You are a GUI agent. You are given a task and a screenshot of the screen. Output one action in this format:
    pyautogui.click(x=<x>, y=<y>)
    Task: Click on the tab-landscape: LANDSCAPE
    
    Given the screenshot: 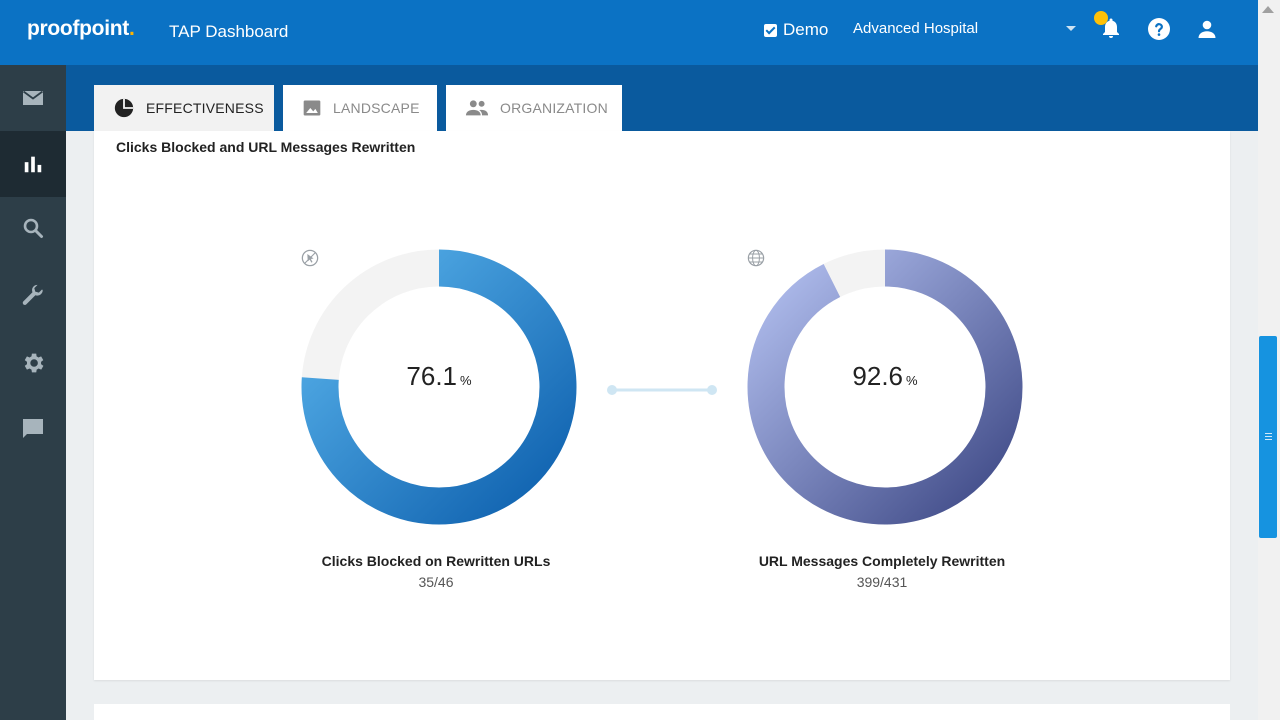 What is the action you would take?
    pyautogui.click(x=360, y=108)
    